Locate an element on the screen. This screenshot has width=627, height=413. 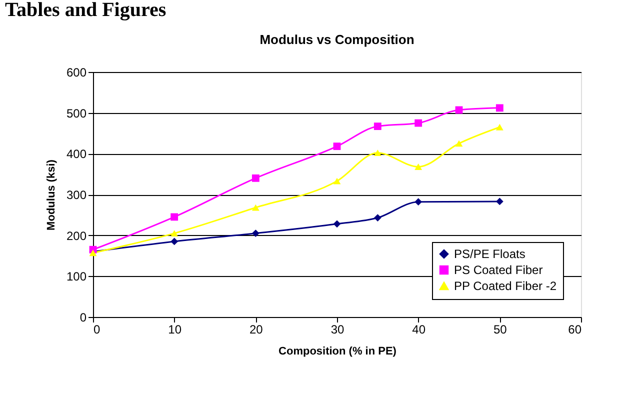
y-tick-label: 0 is located at coordinates (83, 317).